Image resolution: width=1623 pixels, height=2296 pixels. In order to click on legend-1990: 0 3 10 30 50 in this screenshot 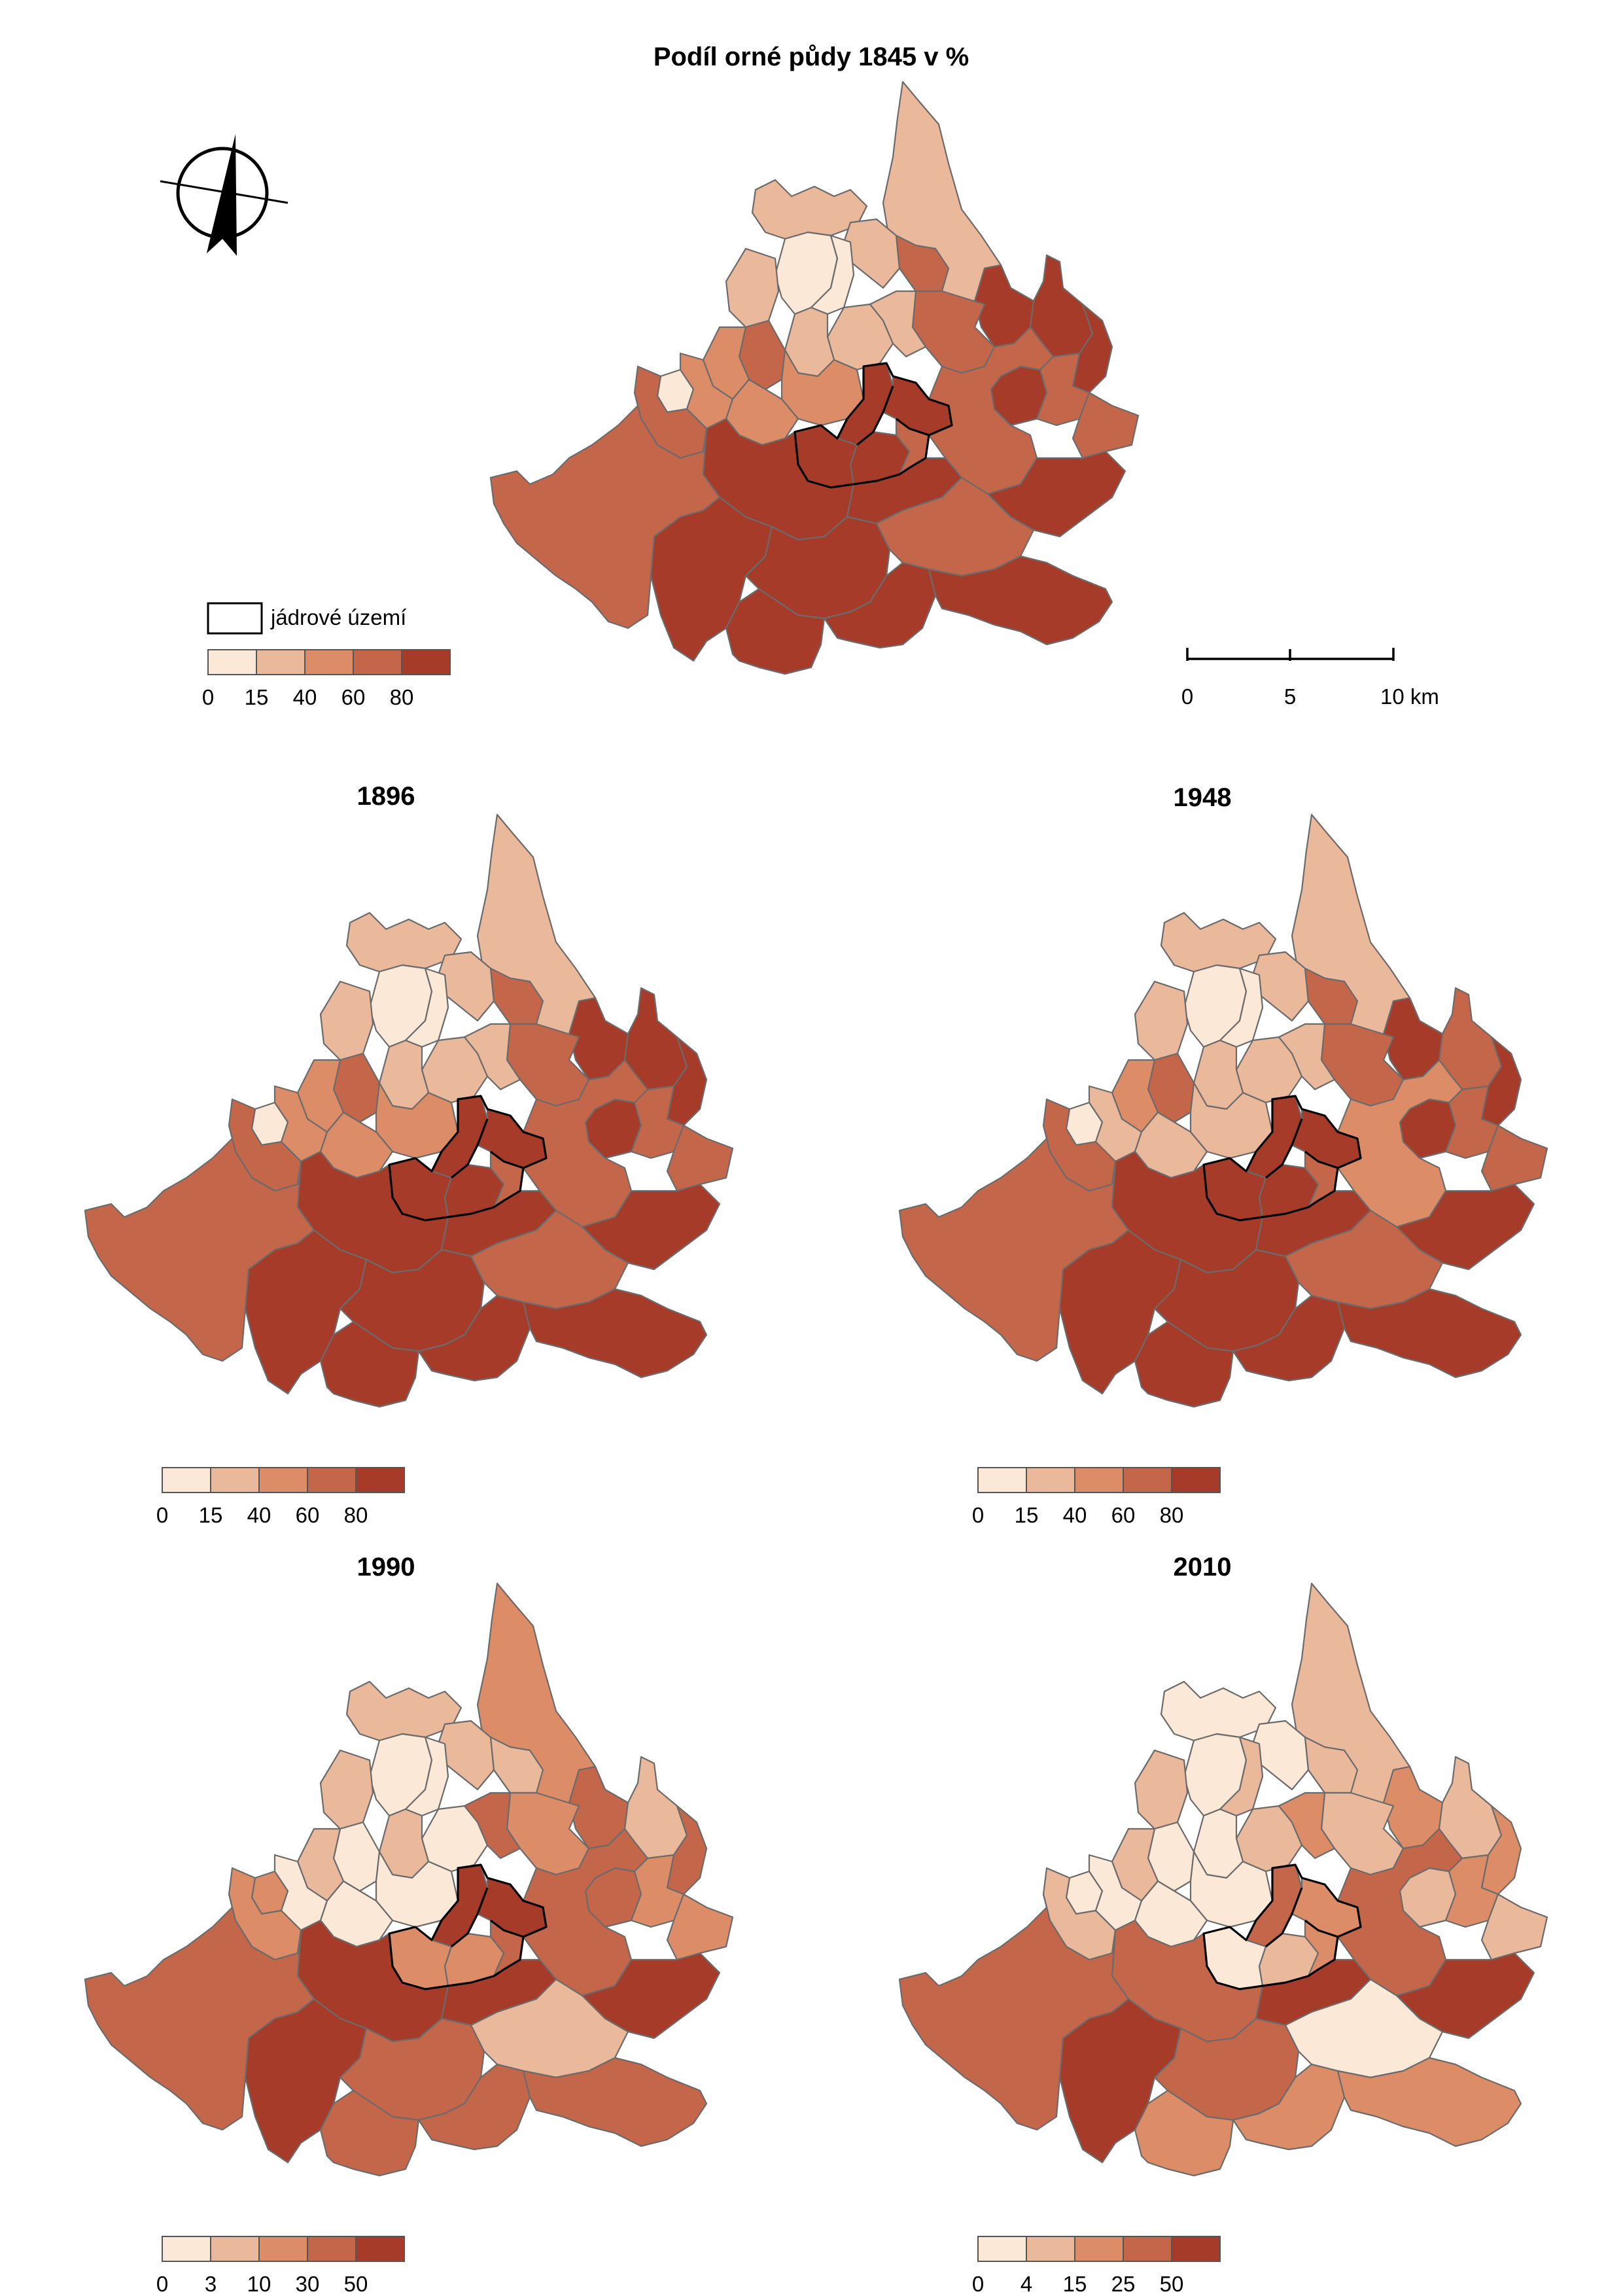, I will do `click(280, 2266)`.